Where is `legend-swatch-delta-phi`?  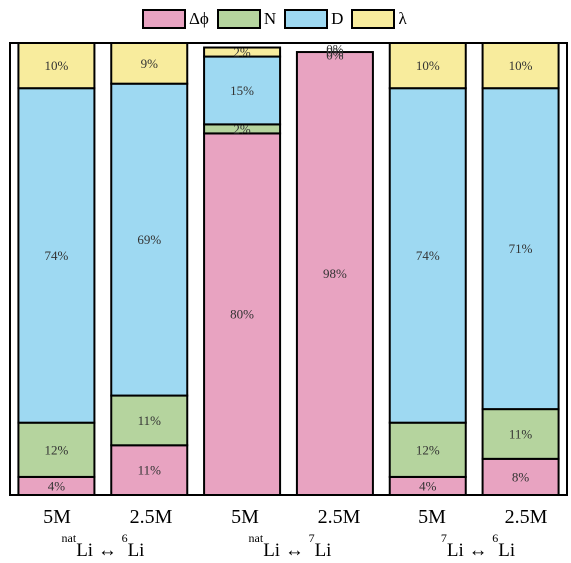
legend-swatch-delta-phi is located at coordinates (164, 19).